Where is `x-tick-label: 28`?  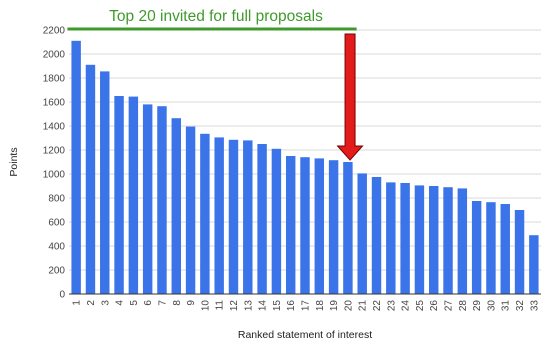
x-tick-label: 28 is located at coordinates (463, 306).